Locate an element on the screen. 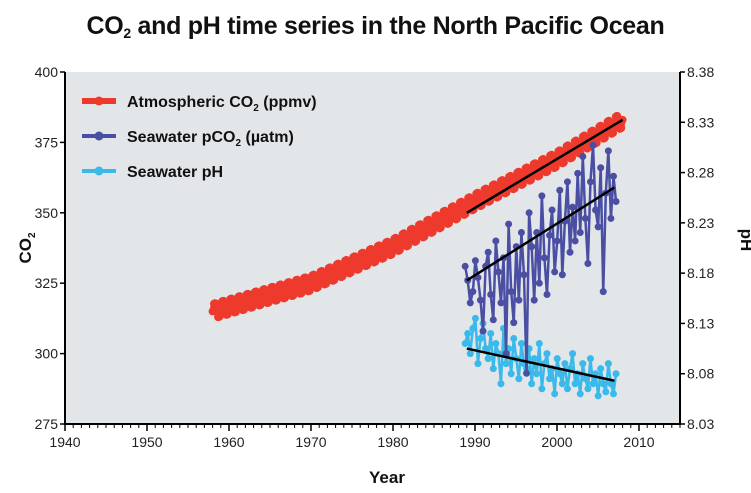  y-left-tick-label: 275 is located at coordinates (47, 424).